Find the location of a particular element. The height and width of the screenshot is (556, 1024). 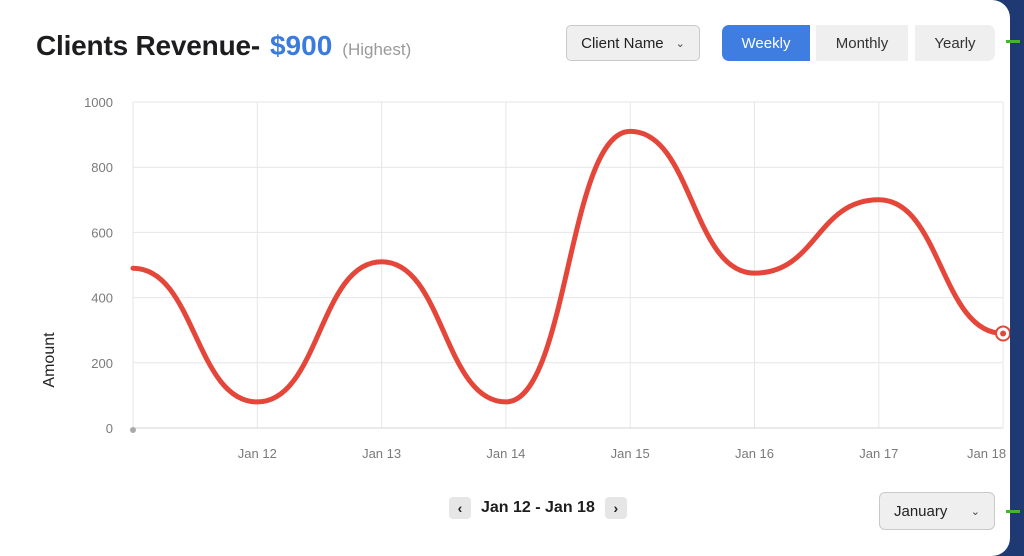

date-range-label: Jan 12 - Jan 18 is located at coordinates (538, 507).